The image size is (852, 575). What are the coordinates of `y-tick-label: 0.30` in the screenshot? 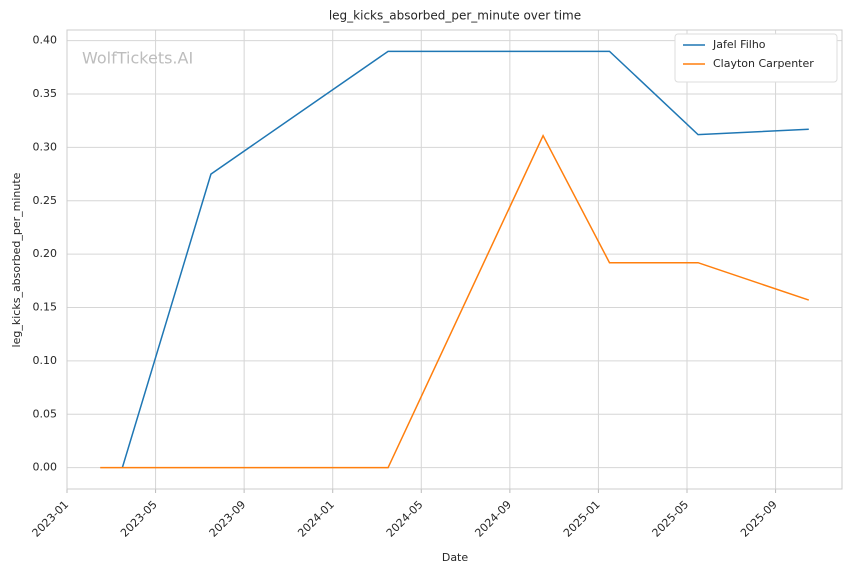 It's located at (45, 146).